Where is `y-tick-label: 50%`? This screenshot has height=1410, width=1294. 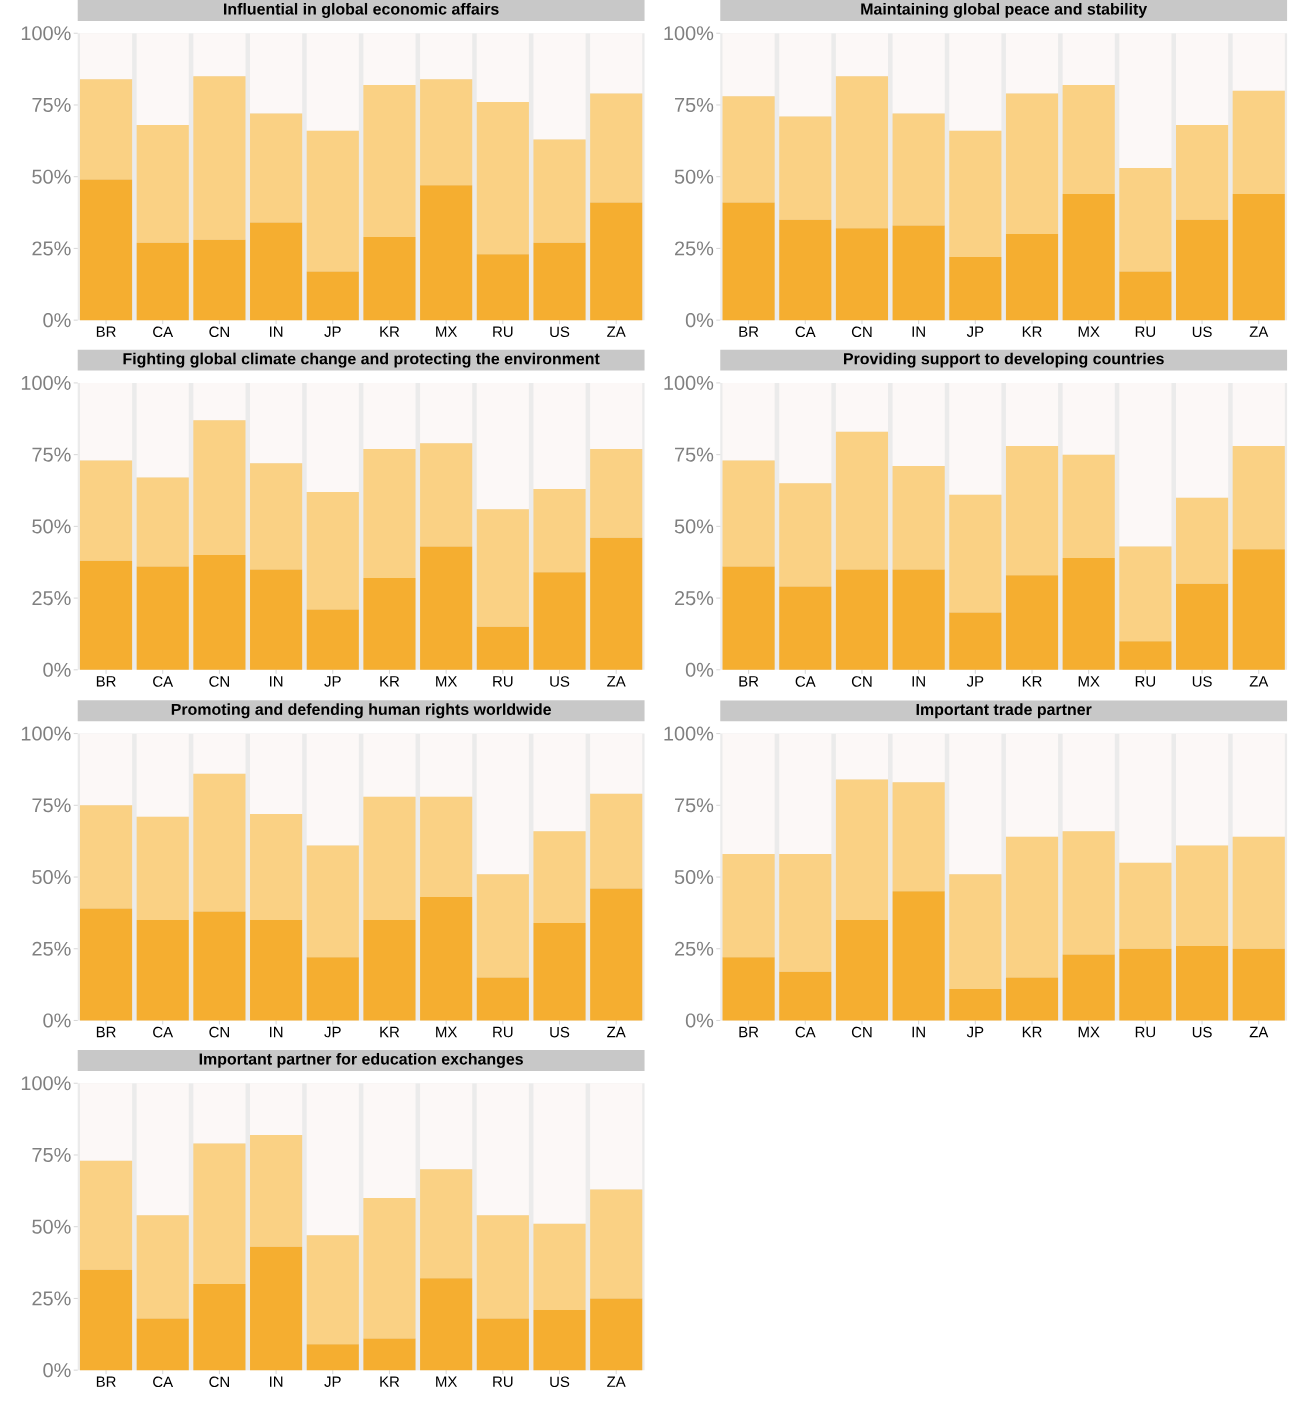 y-tick-label: 50% is located at coordinates (51, 526).